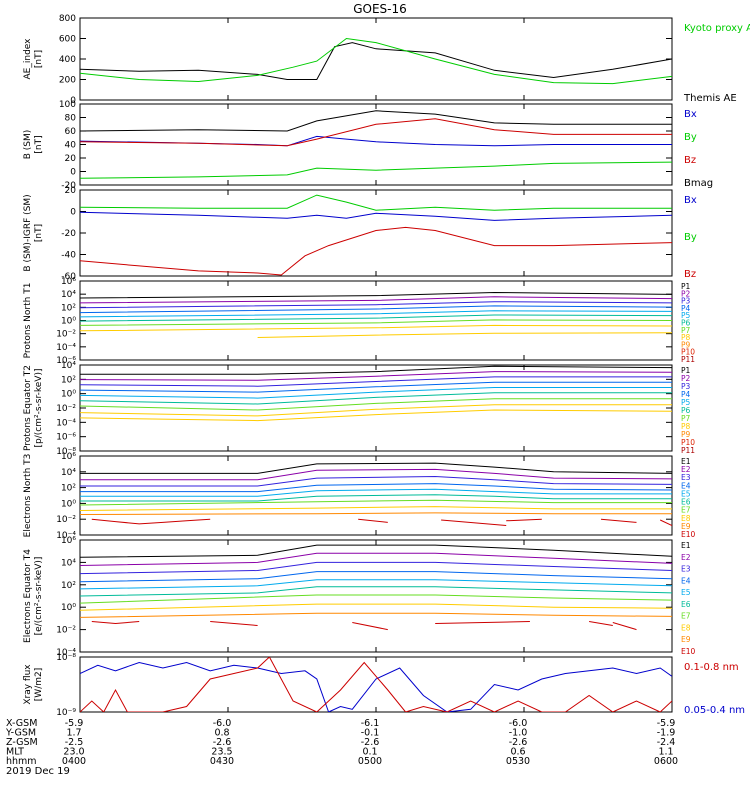 Image resolution: width=750 pixels, height=800 pixels. Describe the element at coordinates (688, 359) in the screenshot. I see `legend-p11: P11` at that location.